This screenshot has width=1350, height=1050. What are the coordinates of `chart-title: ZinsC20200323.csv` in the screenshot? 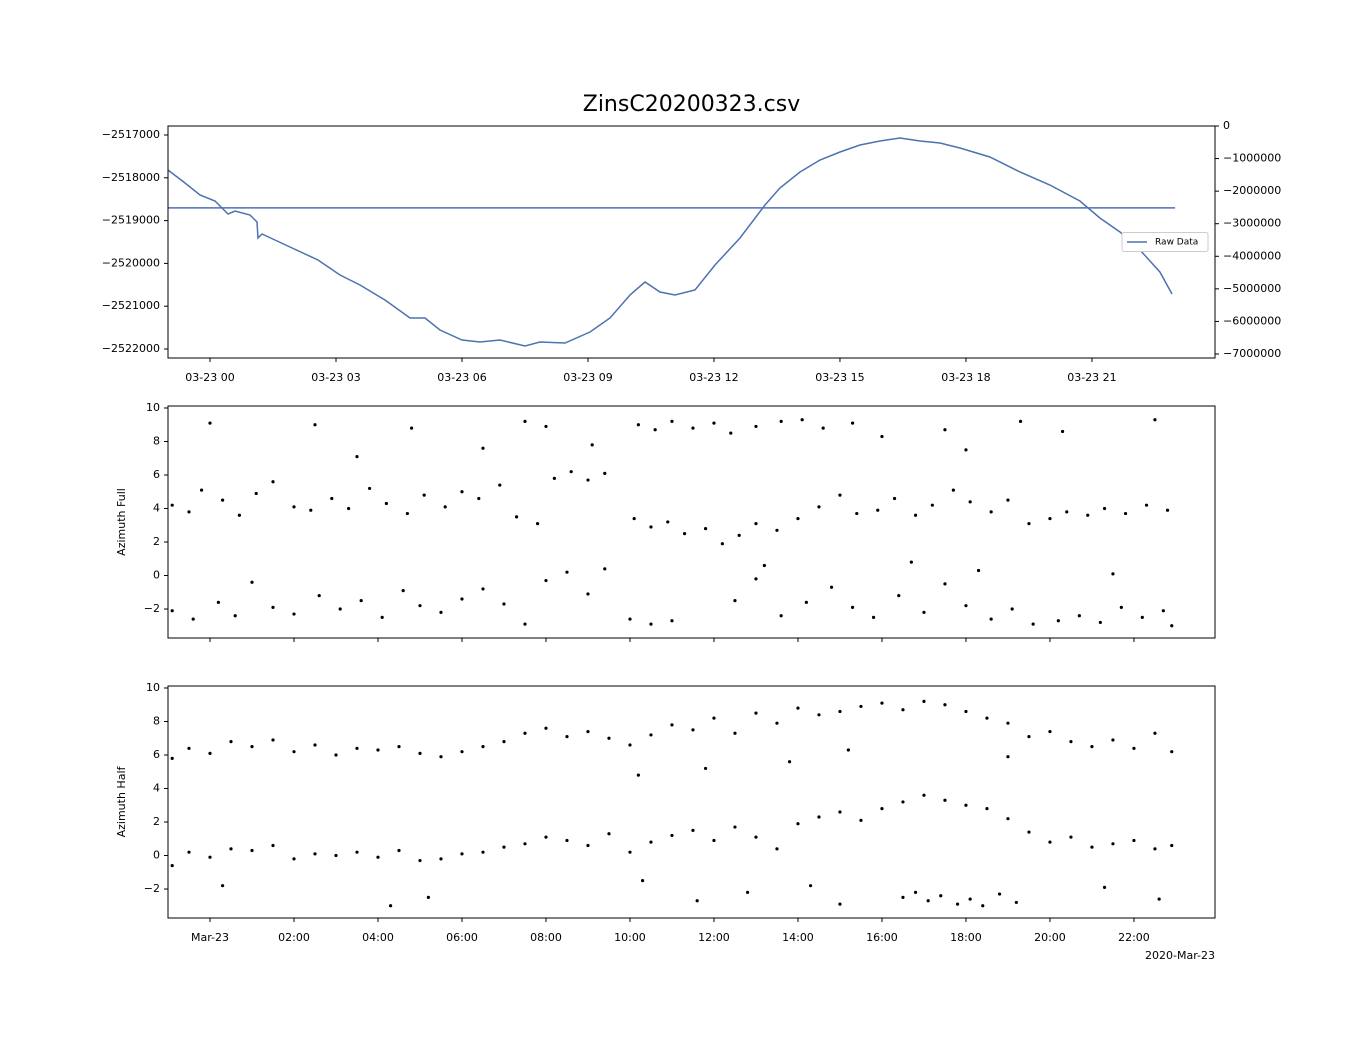 It's located at (692, 104).